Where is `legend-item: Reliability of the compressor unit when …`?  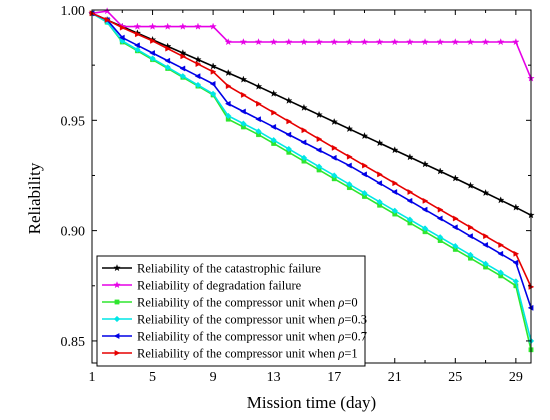 legend-item: Reliability of the compressor unit when … is located at coordinates (230, 303).